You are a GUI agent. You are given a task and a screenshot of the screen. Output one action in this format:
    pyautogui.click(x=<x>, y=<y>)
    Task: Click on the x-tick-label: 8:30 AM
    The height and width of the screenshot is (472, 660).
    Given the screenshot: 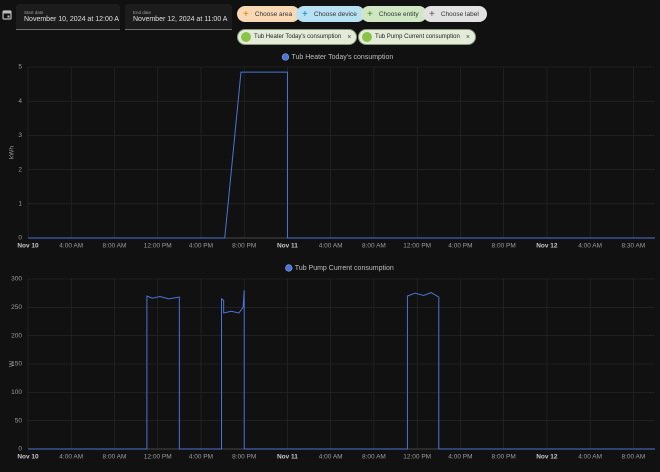 What is the action you would take?
    pyautogui.click(x=633, y=246)
    